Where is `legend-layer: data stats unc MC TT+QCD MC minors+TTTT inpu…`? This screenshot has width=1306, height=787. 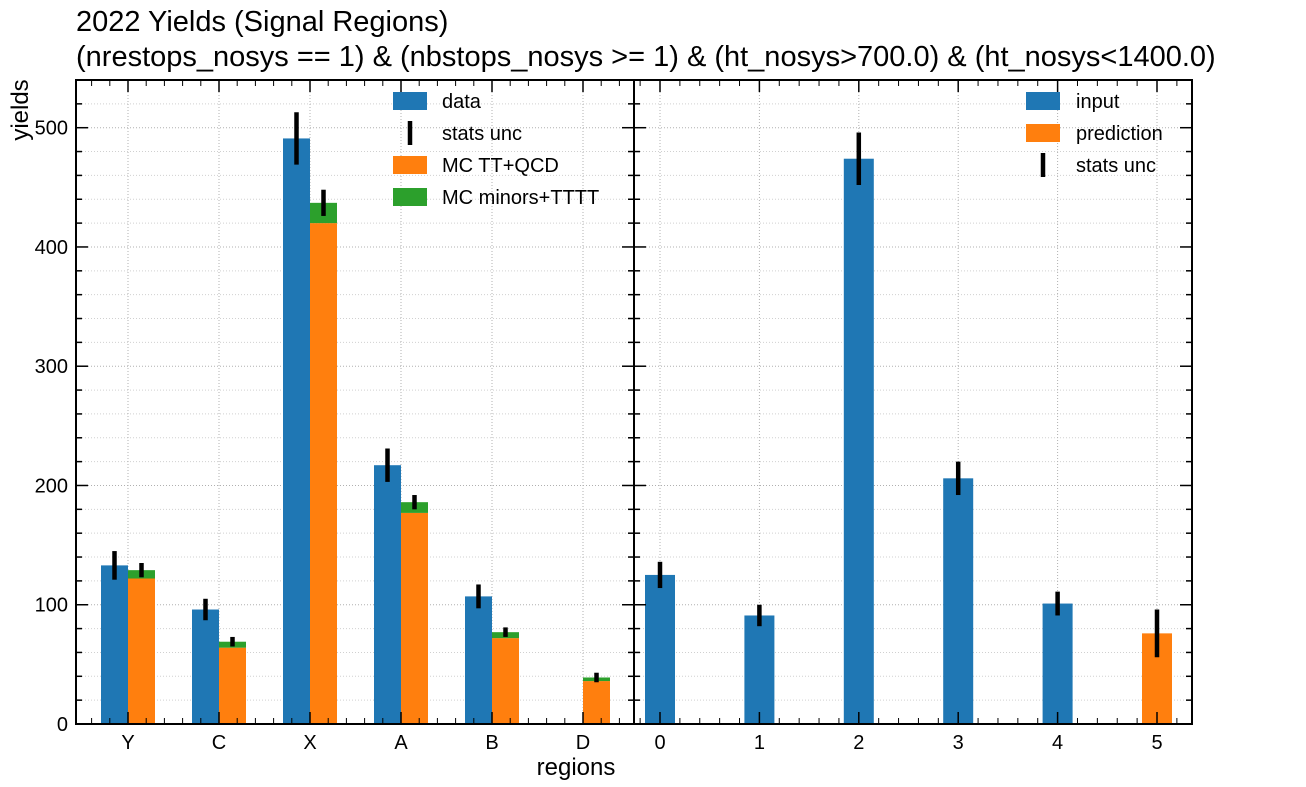
legend-layer: data stats unc MC TT+QCD MC minors+TTTT inpu… is located at coordinates (778, 150).